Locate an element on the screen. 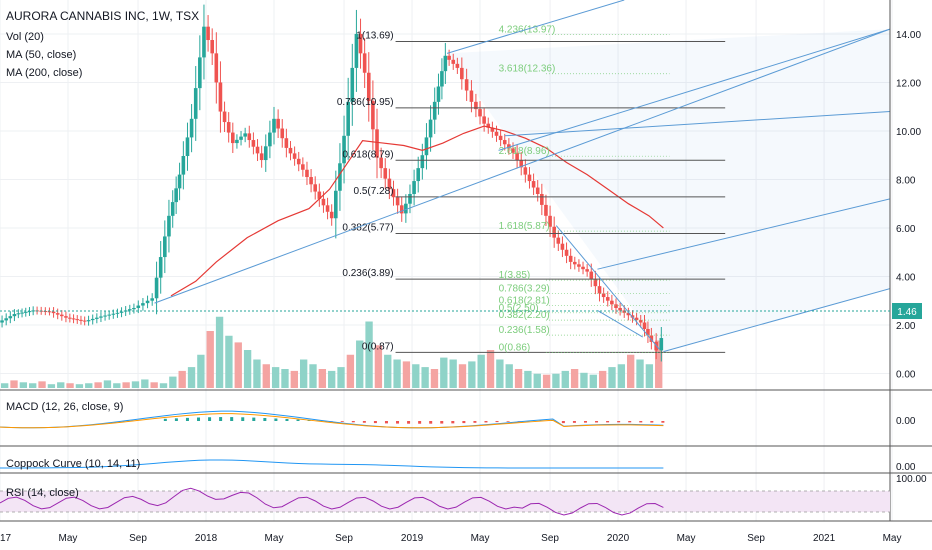 The height and width of the screenshot is (550, 932). indicator-ma50: MA (50, close) is located at coordinates (41, 55).